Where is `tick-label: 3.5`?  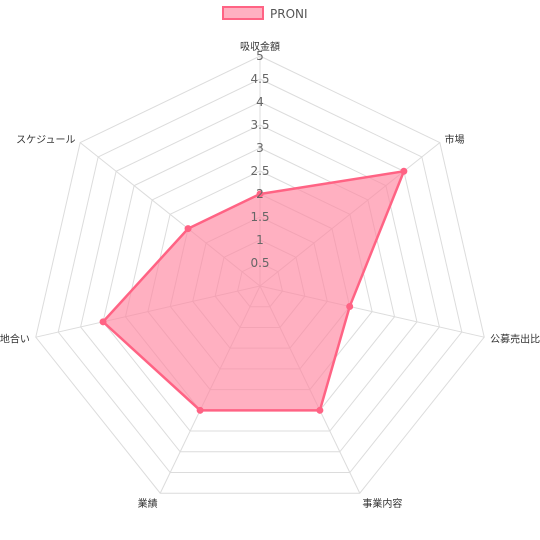
tick-label: 3.5 is located at coordinates (259, 125).